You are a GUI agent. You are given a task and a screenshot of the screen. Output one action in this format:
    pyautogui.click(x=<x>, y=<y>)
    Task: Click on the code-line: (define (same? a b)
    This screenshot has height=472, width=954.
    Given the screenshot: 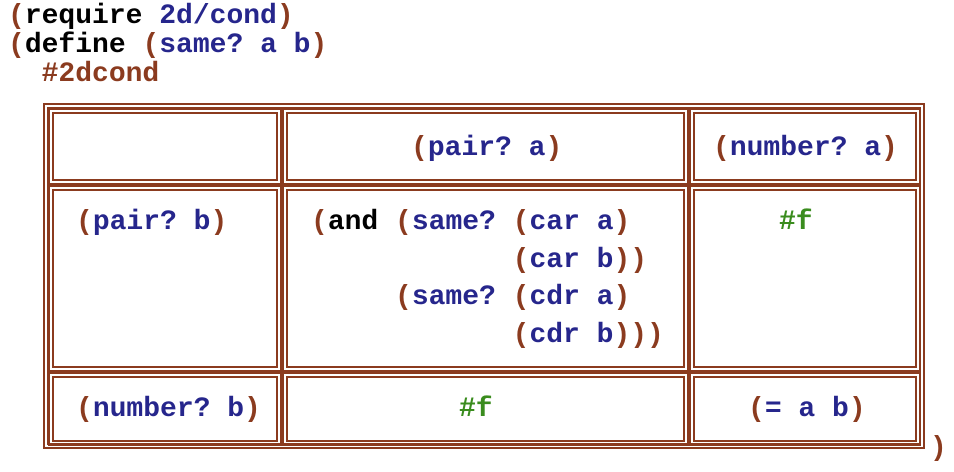 What is the action you would take?
    pyautogui.click(x=167, y=46)
    